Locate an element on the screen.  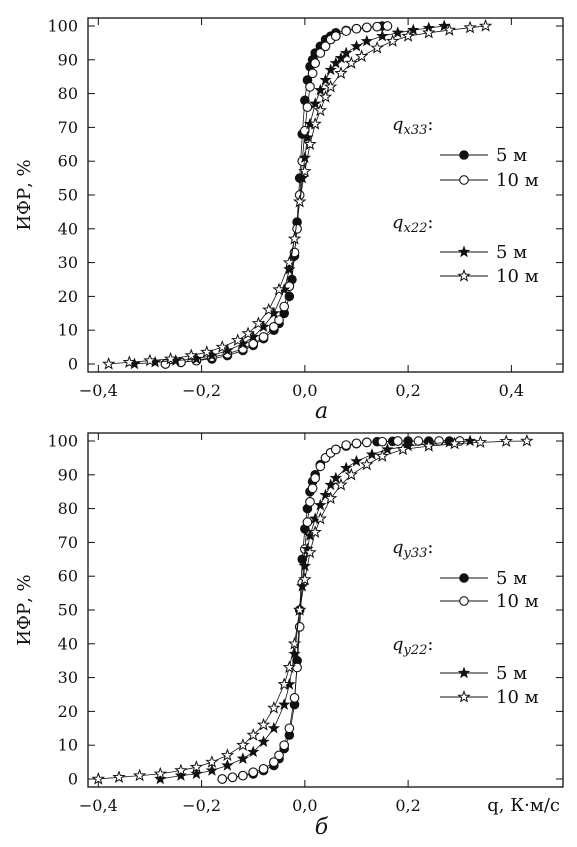
x-tick-label: −0,4 is located at coordinates (98, 805).